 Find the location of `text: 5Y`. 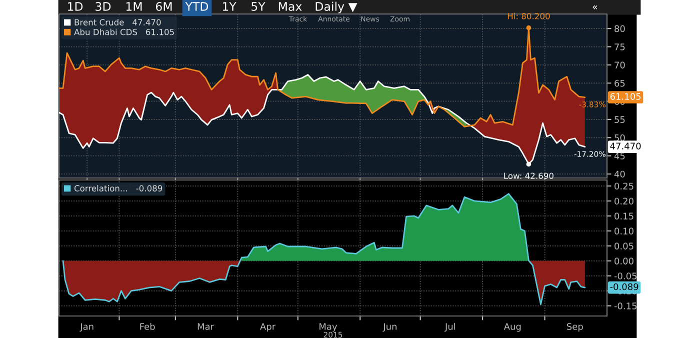

text: 5Y is located at coordinates (259, 6).